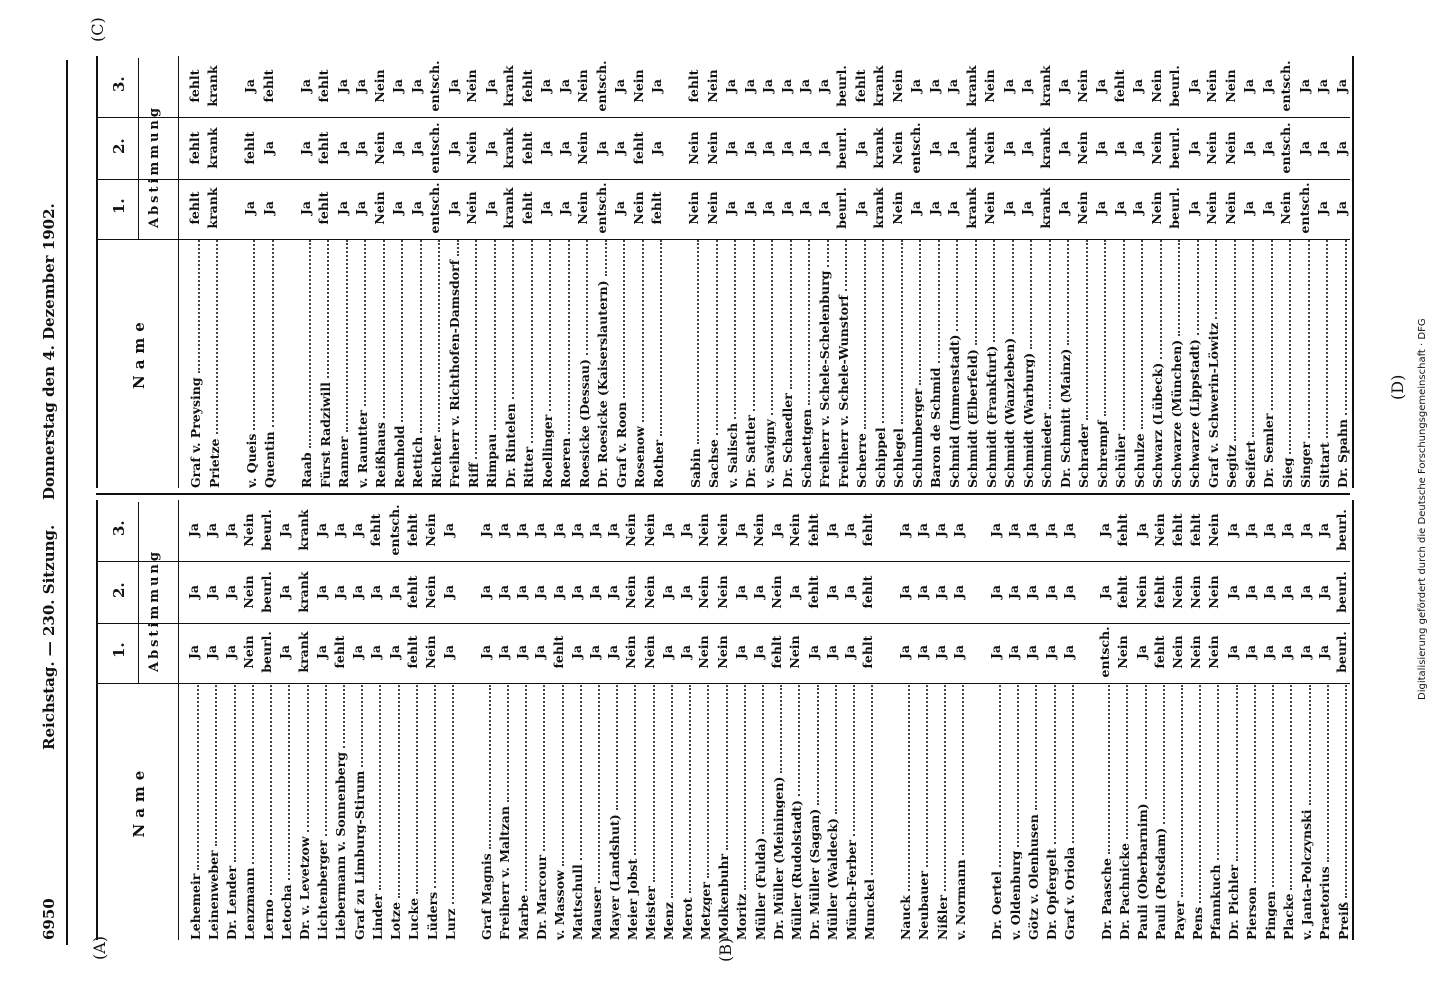  What do you see at coordinates (1045, 86) in the screenshot?
I see `vote: krank` at bounding box center [1045, 86].